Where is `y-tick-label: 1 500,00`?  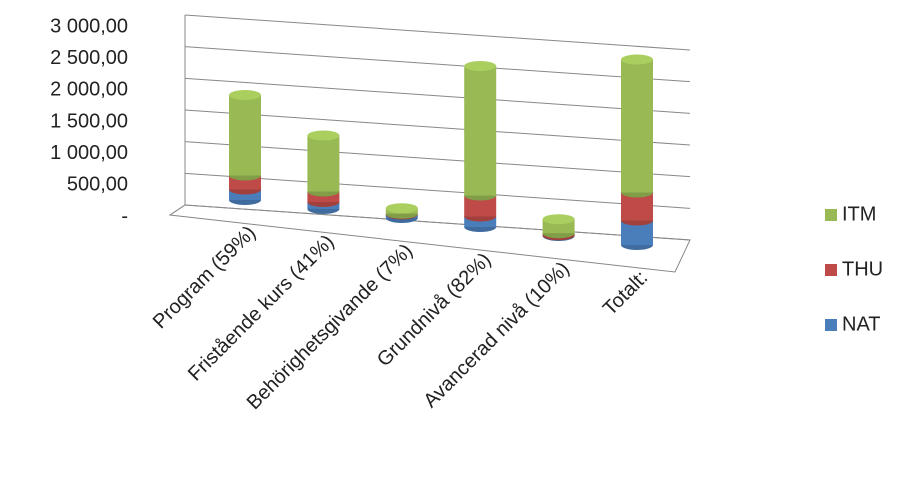
y-tick-label: 1 500,00 is located at coordinates (89, 121).